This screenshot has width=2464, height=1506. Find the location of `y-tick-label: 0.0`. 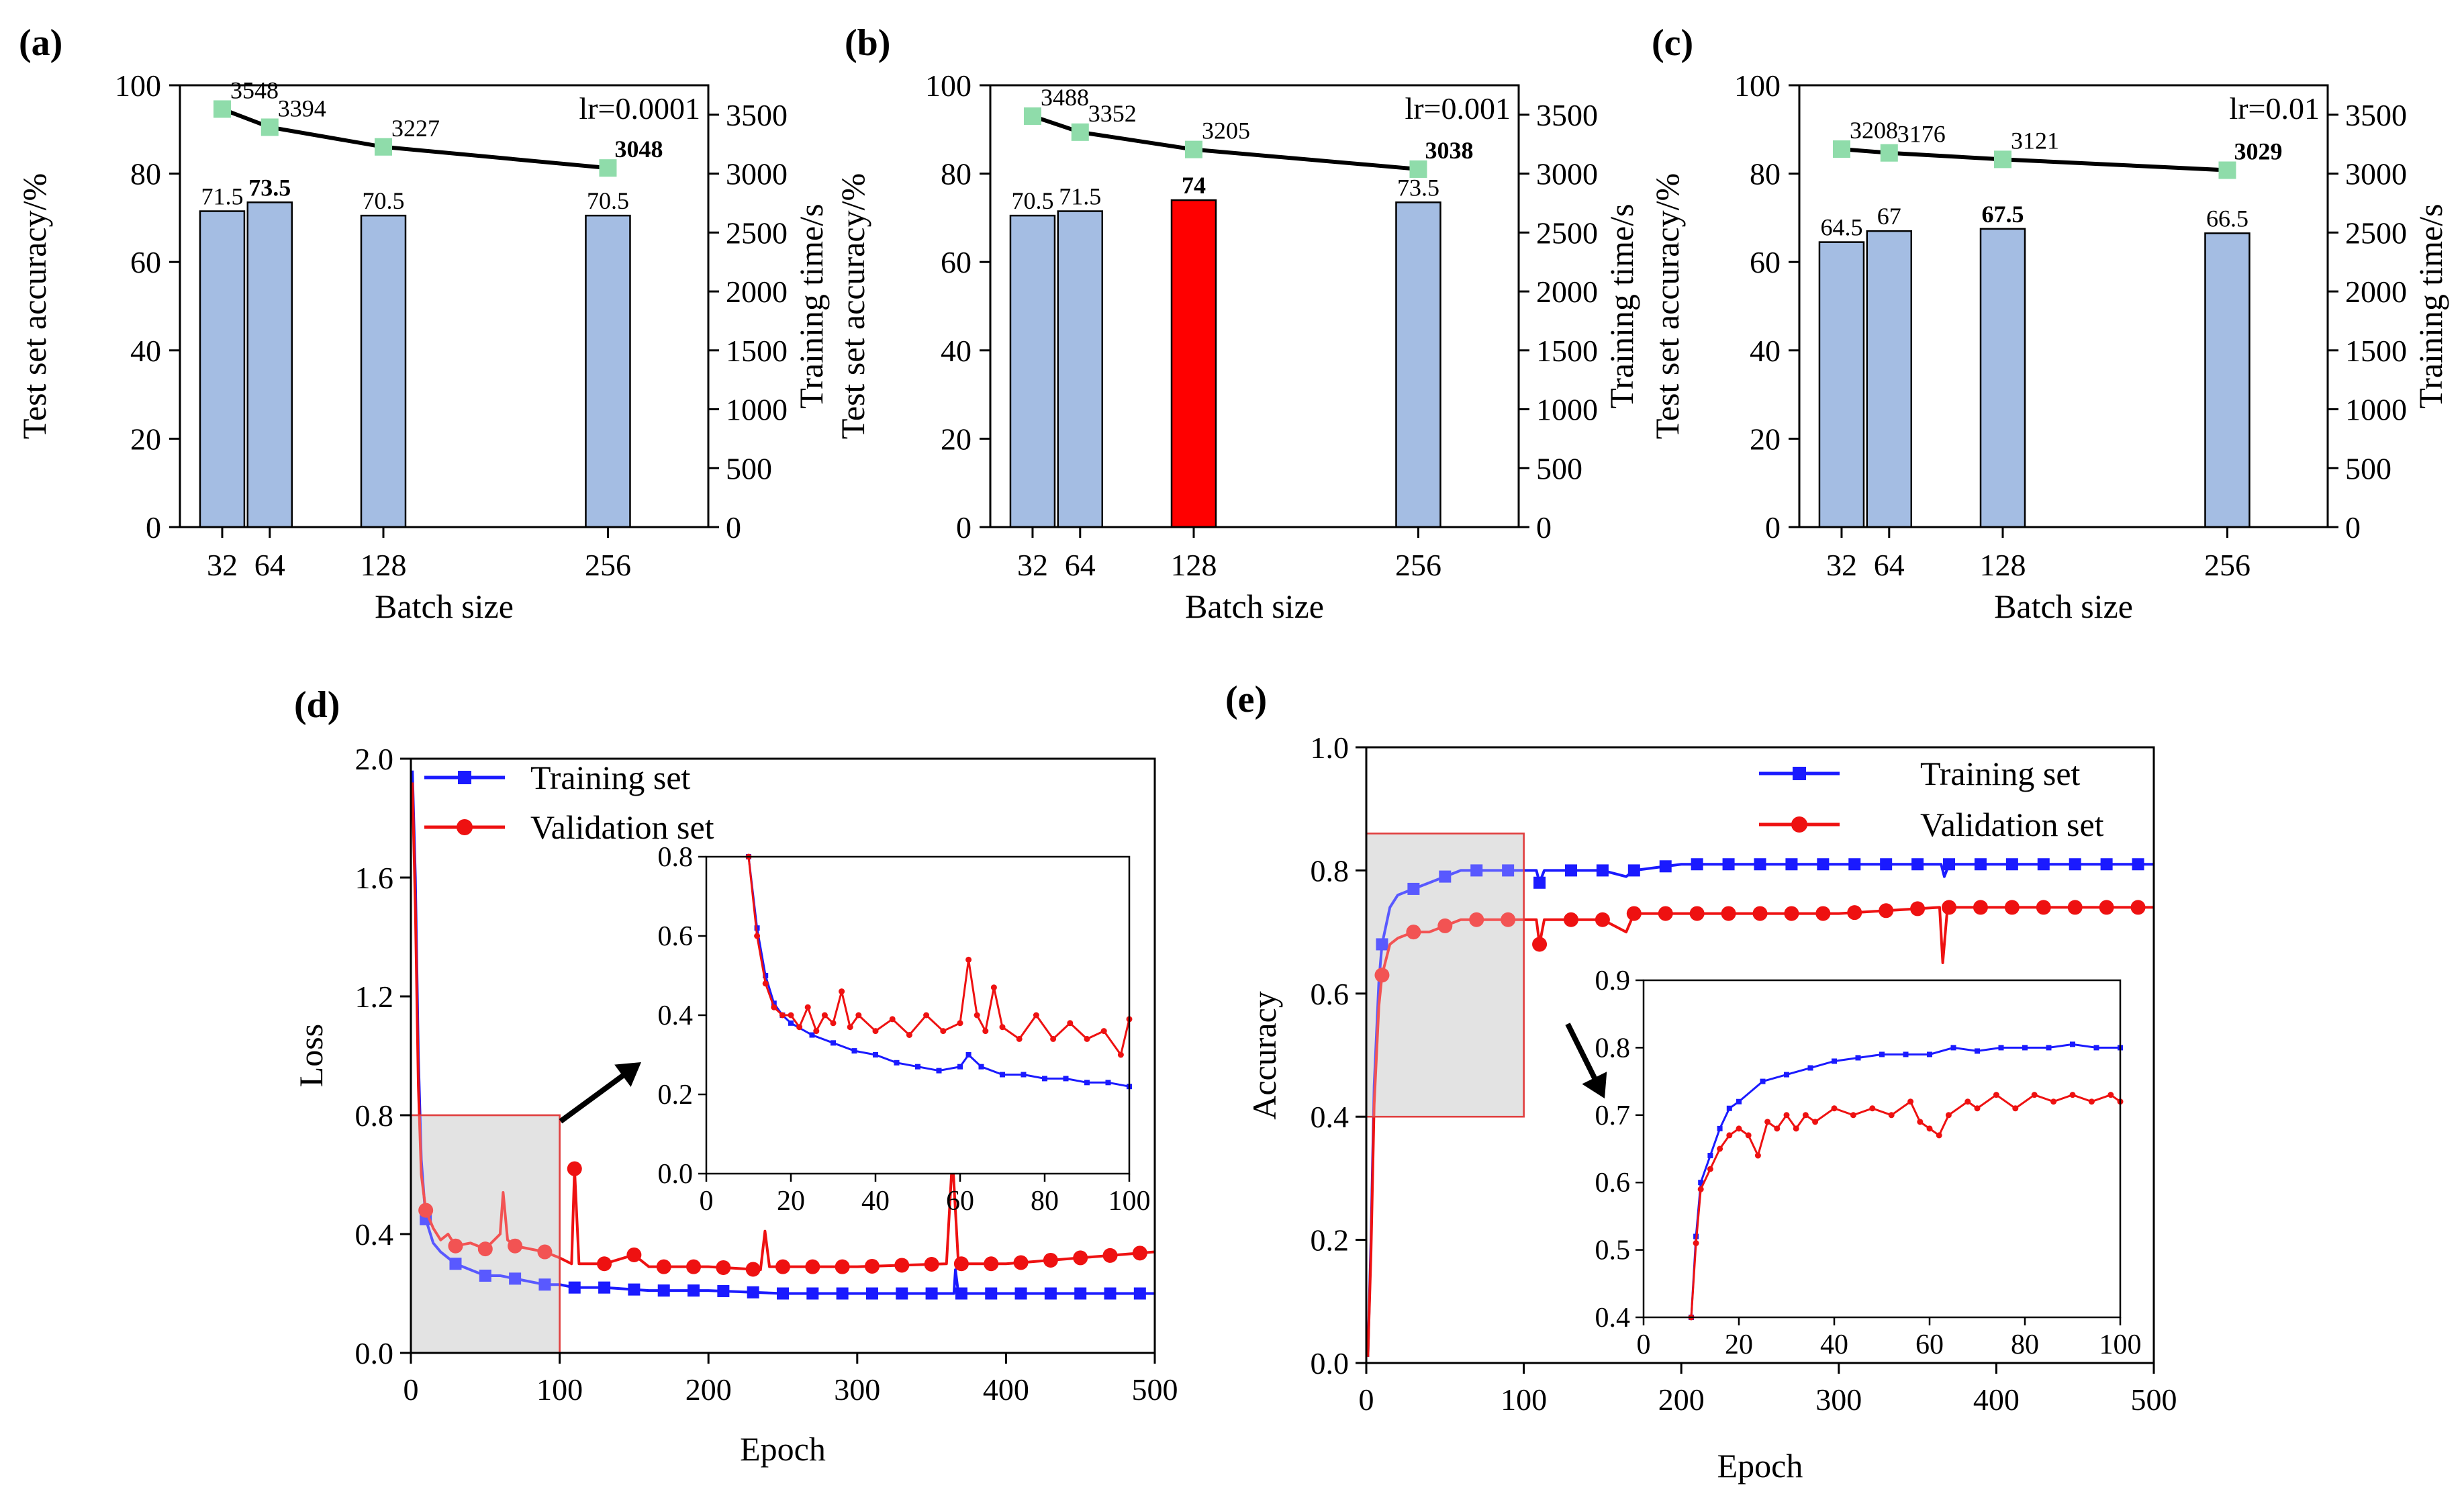

y-tick-label: 0.0 is located at coordinates (375, 1353).